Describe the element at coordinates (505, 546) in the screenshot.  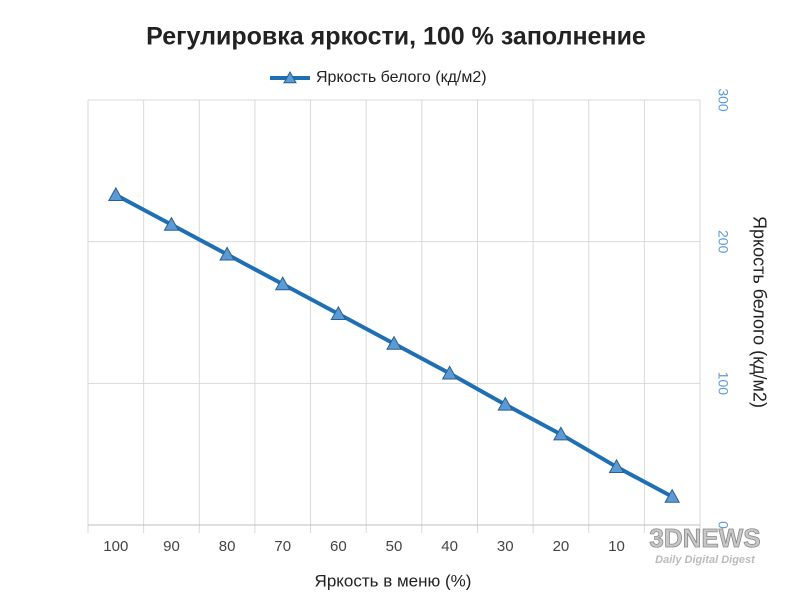
I see `x-tick-label: 30` at that location.